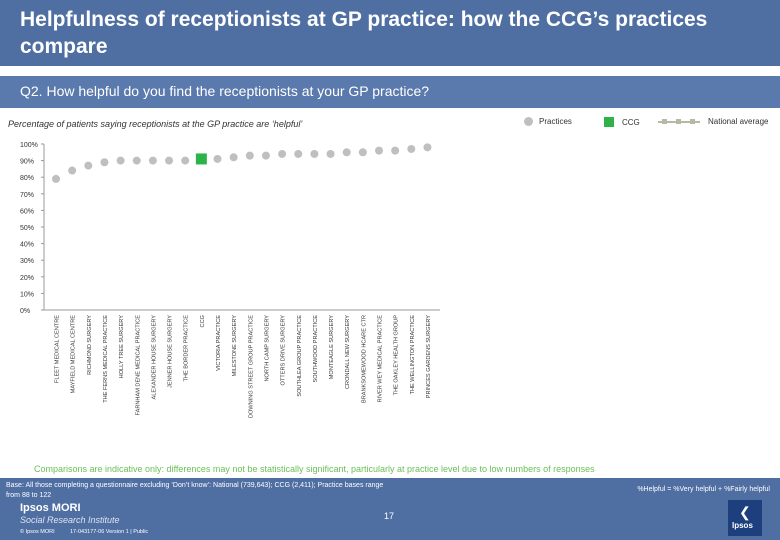  I want to click on ccg-square-icon, so click(609, 122).